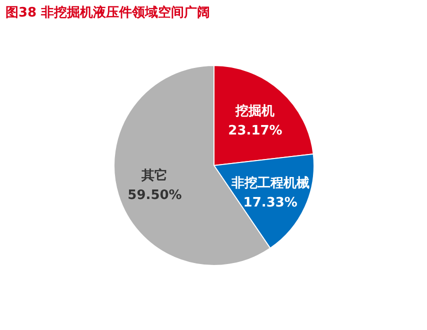 The image size is (427, 330). I want to click on slice-label: 挖掘机, so click(254, 110).